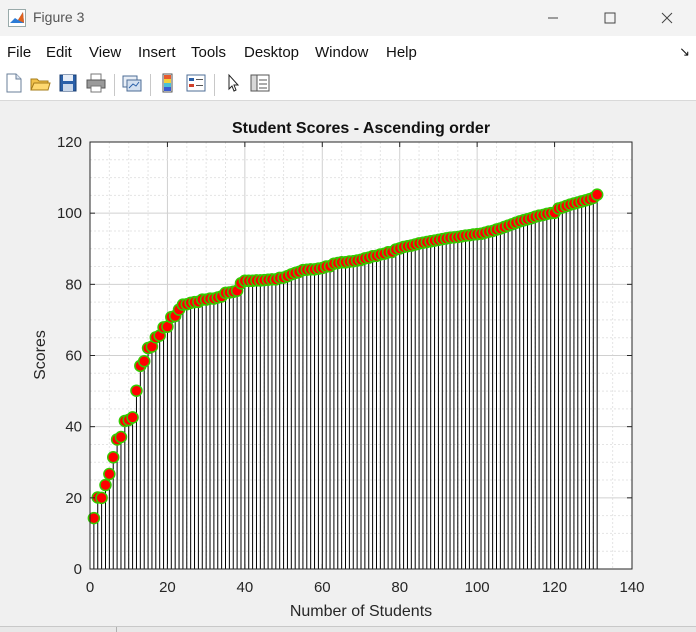  I want to click on close-button, so click(667, 18).